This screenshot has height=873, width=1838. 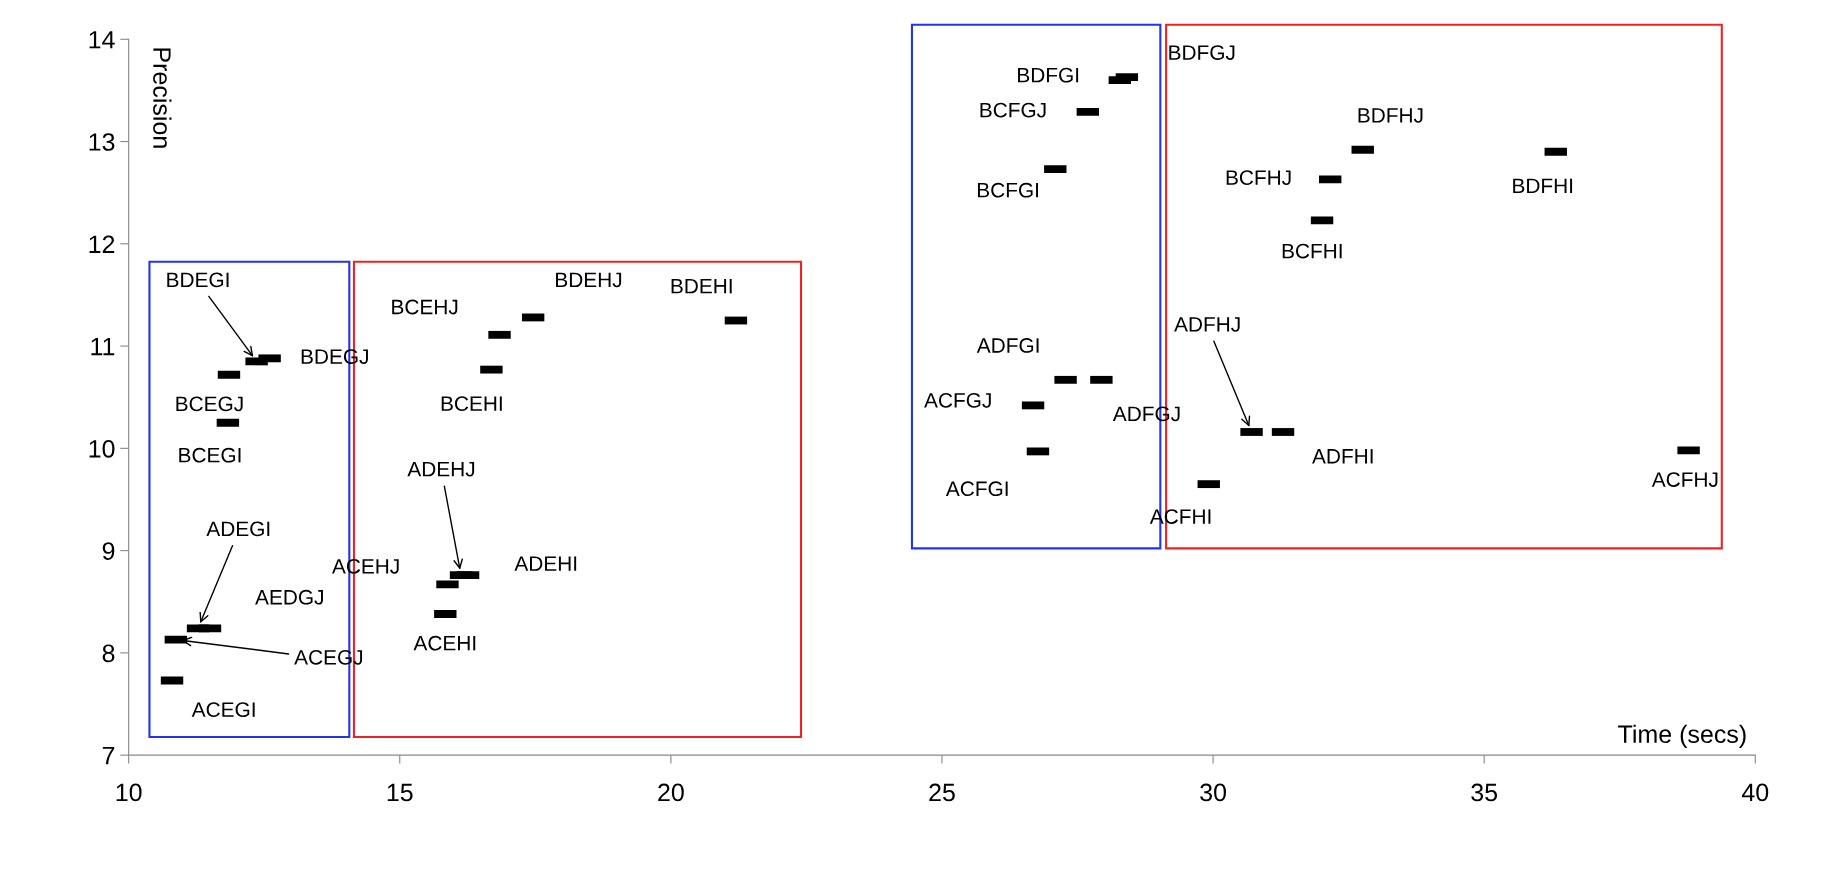 What do you see at coordinates (102, 40) in the screenshot?
I see `y-tick-label: 14` at bounding box center [102, 40].